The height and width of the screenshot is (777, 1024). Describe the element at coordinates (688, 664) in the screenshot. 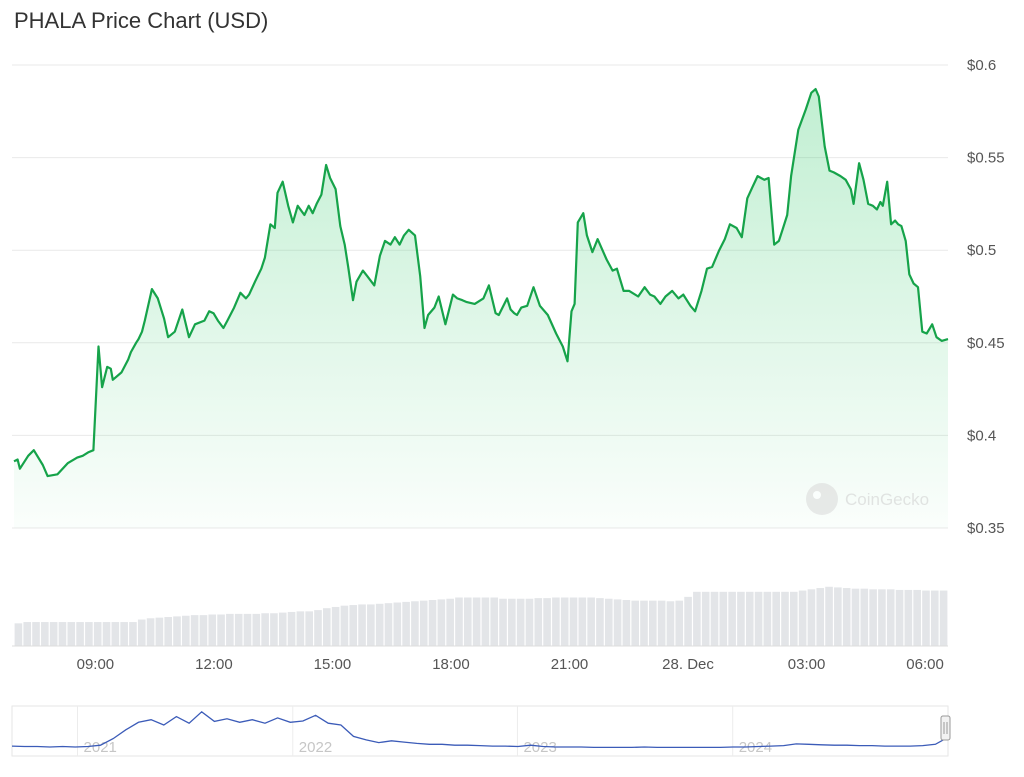

I see `x-tick-label: 28. Dec` at that location.